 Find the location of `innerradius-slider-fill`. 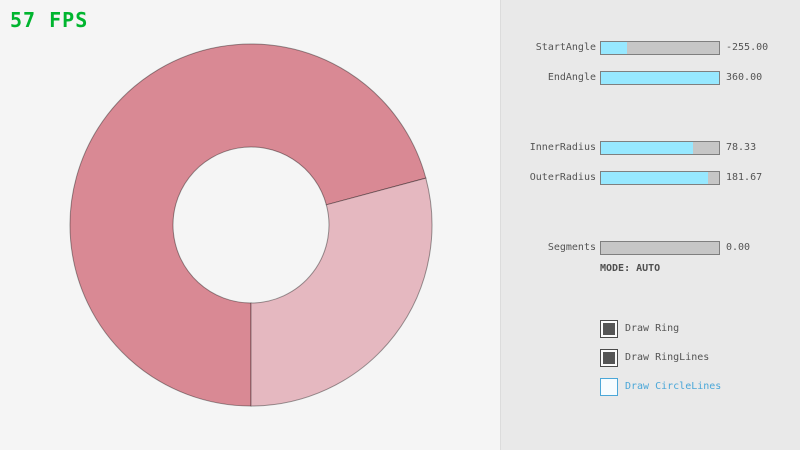

innerradius-slider-fill is located at coordinates (647, 148).